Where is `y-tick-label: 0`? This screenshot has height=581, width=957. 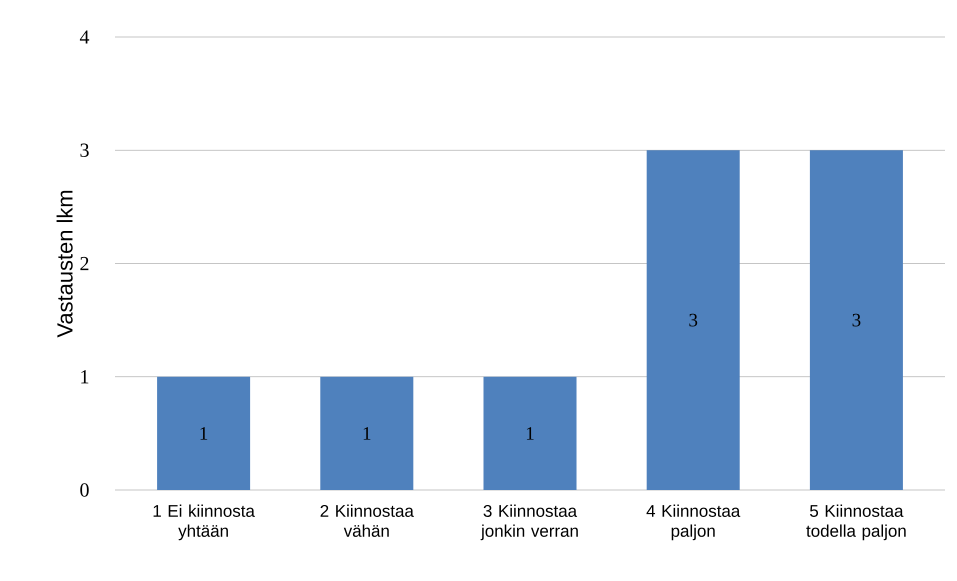
y-tick-label: 0 is located at coordinates (84, 490).